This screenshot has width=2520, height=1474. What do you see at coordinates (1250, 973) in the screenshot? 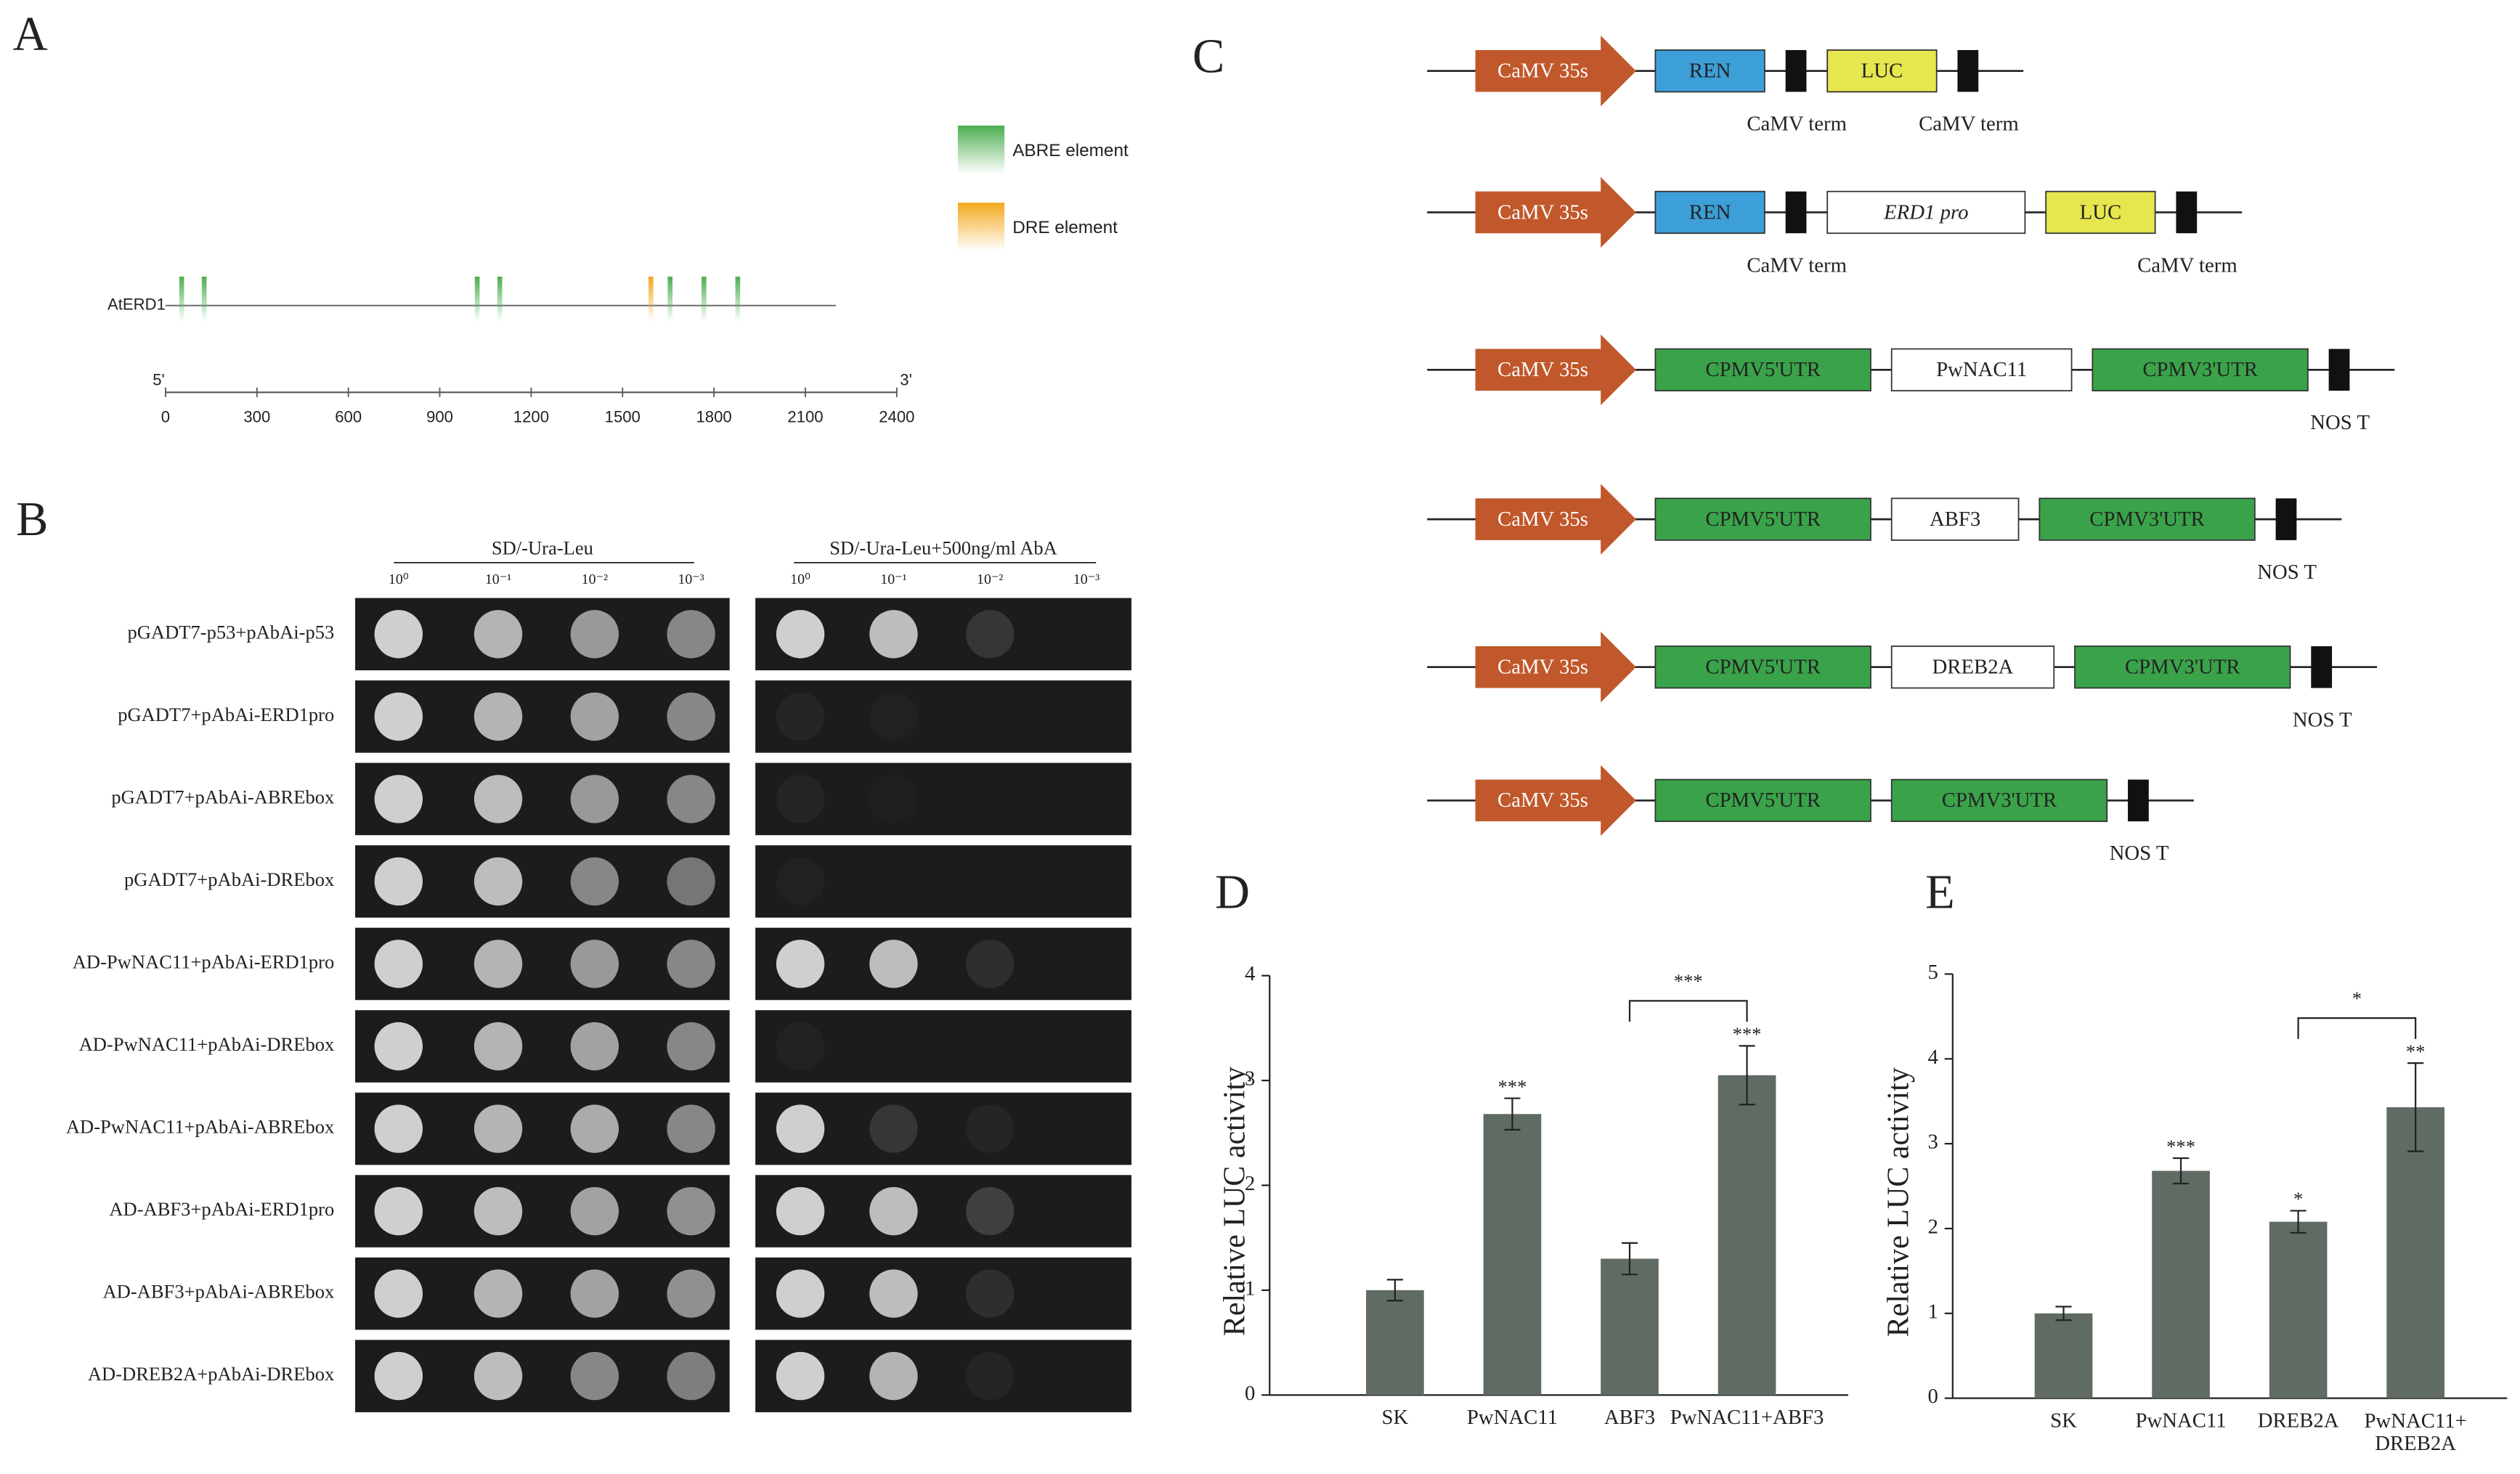
I see `y-tick-label: 4` at bounding box center [1250, 973].